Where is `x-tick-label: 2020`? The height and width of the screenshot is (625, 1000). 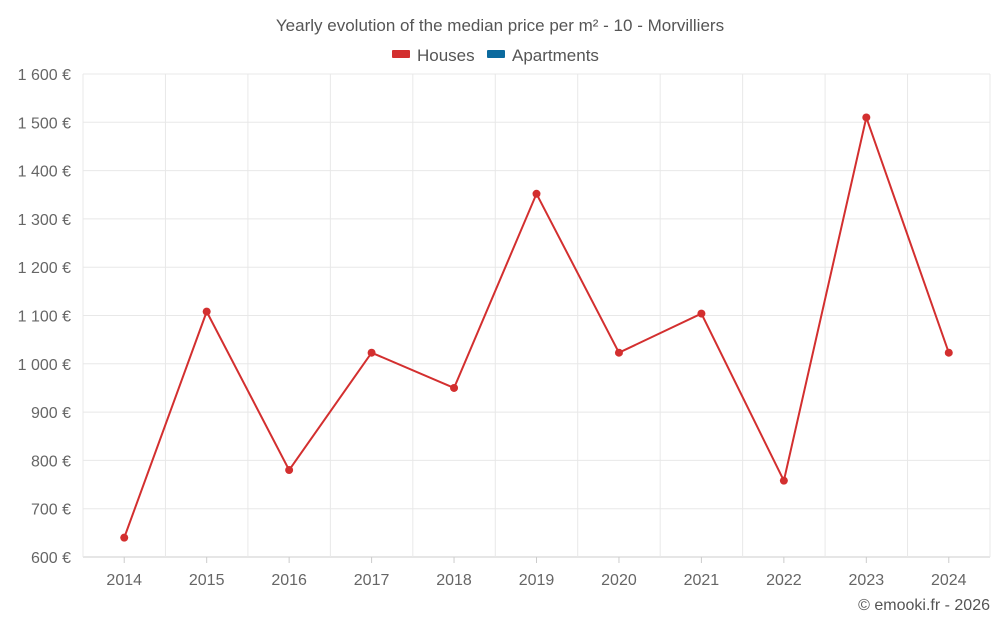 x-tick-label: 2020 is located at coordinates (619, 580).